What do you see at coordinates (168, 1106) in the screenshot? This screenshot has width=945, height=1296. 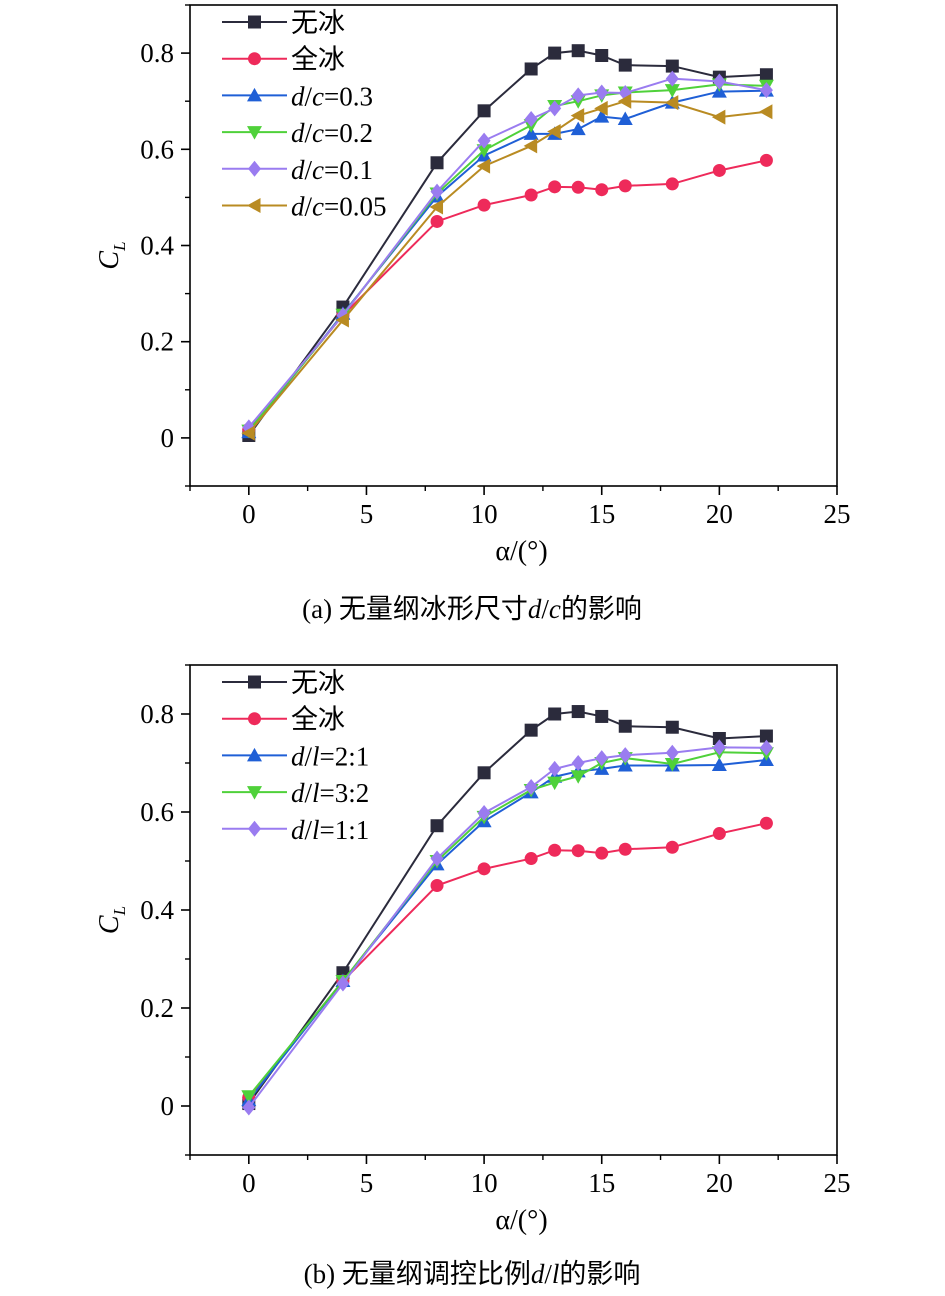 I see `y-tick-label: 0` at bounding box center [168, 1106].